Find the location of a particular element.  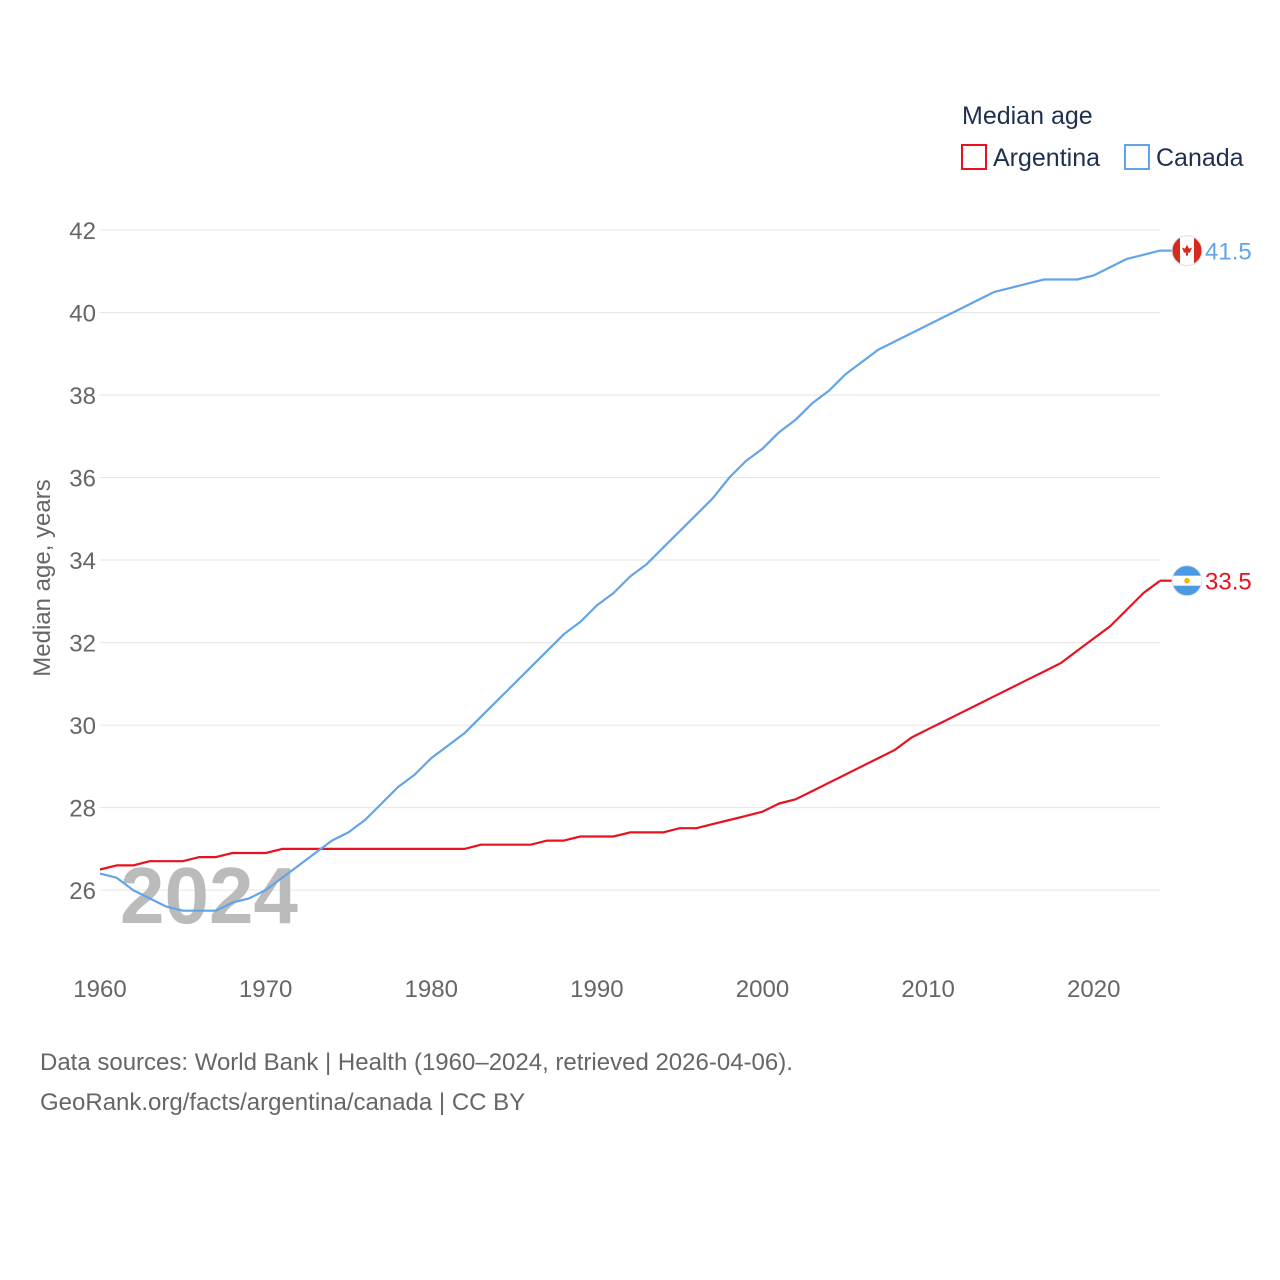

y-axis-label: Median age, years is located at coordinates (42, 577).